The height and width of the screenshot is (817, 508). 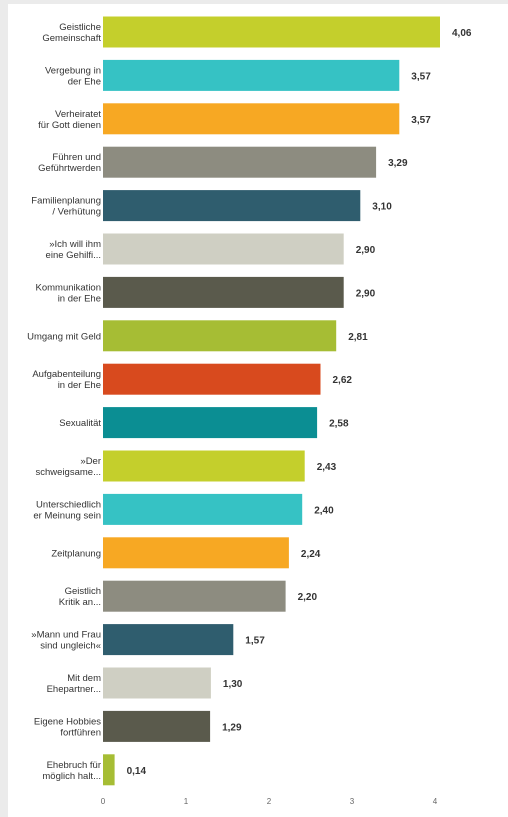 I want to click on category-label: Umgang mit Geld, so click(x=64, y=336).